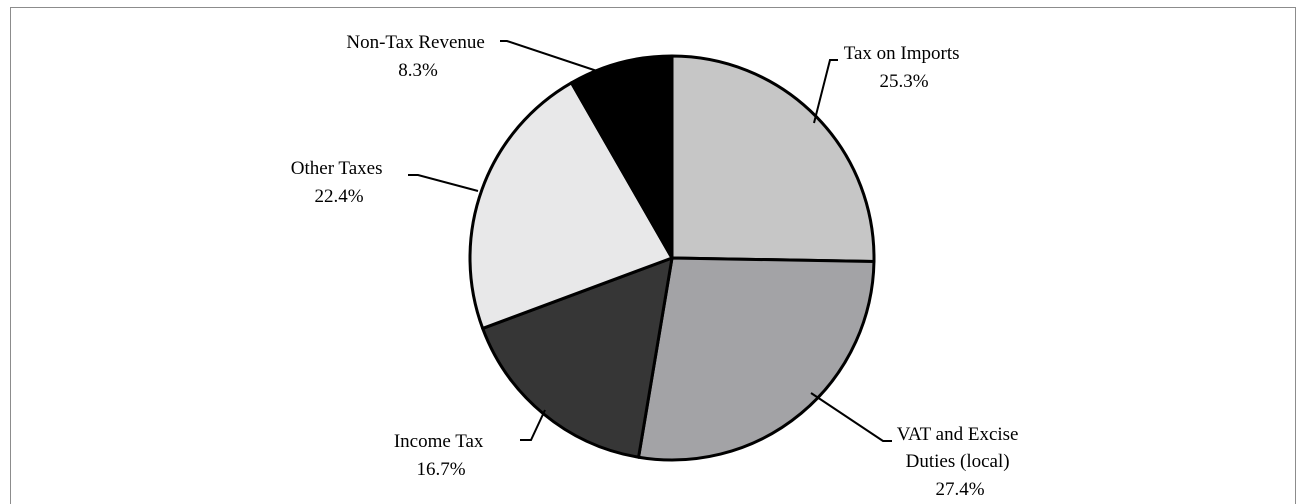 The width and height of the screenshot is (1297, 504). What do you see at coordinates (441, 455) in the screenshot?
I see `slice-label-income-tax: Income Tax 16.7%` at bounding box center [441, 455].